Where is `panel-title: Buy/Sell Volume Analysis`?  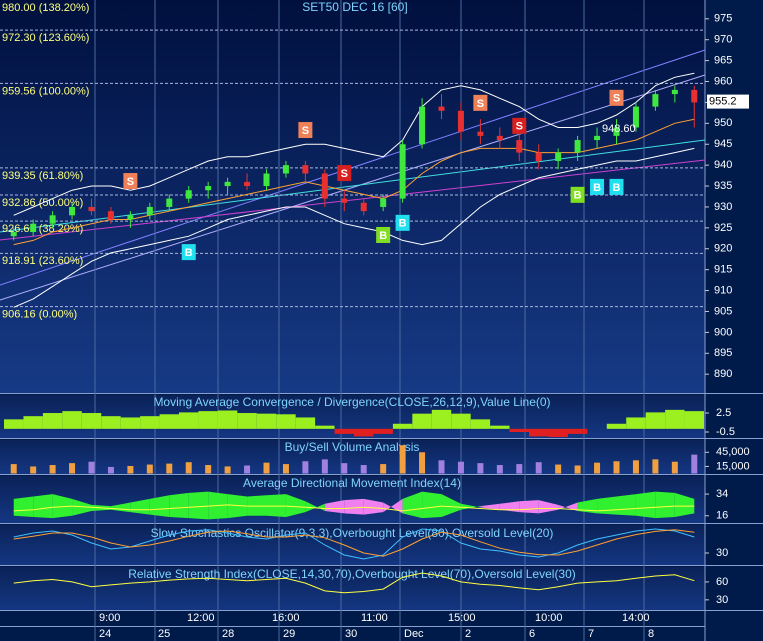 panel-title: Buy/Sell Volume Analysis is located at coordinates (352, 447).